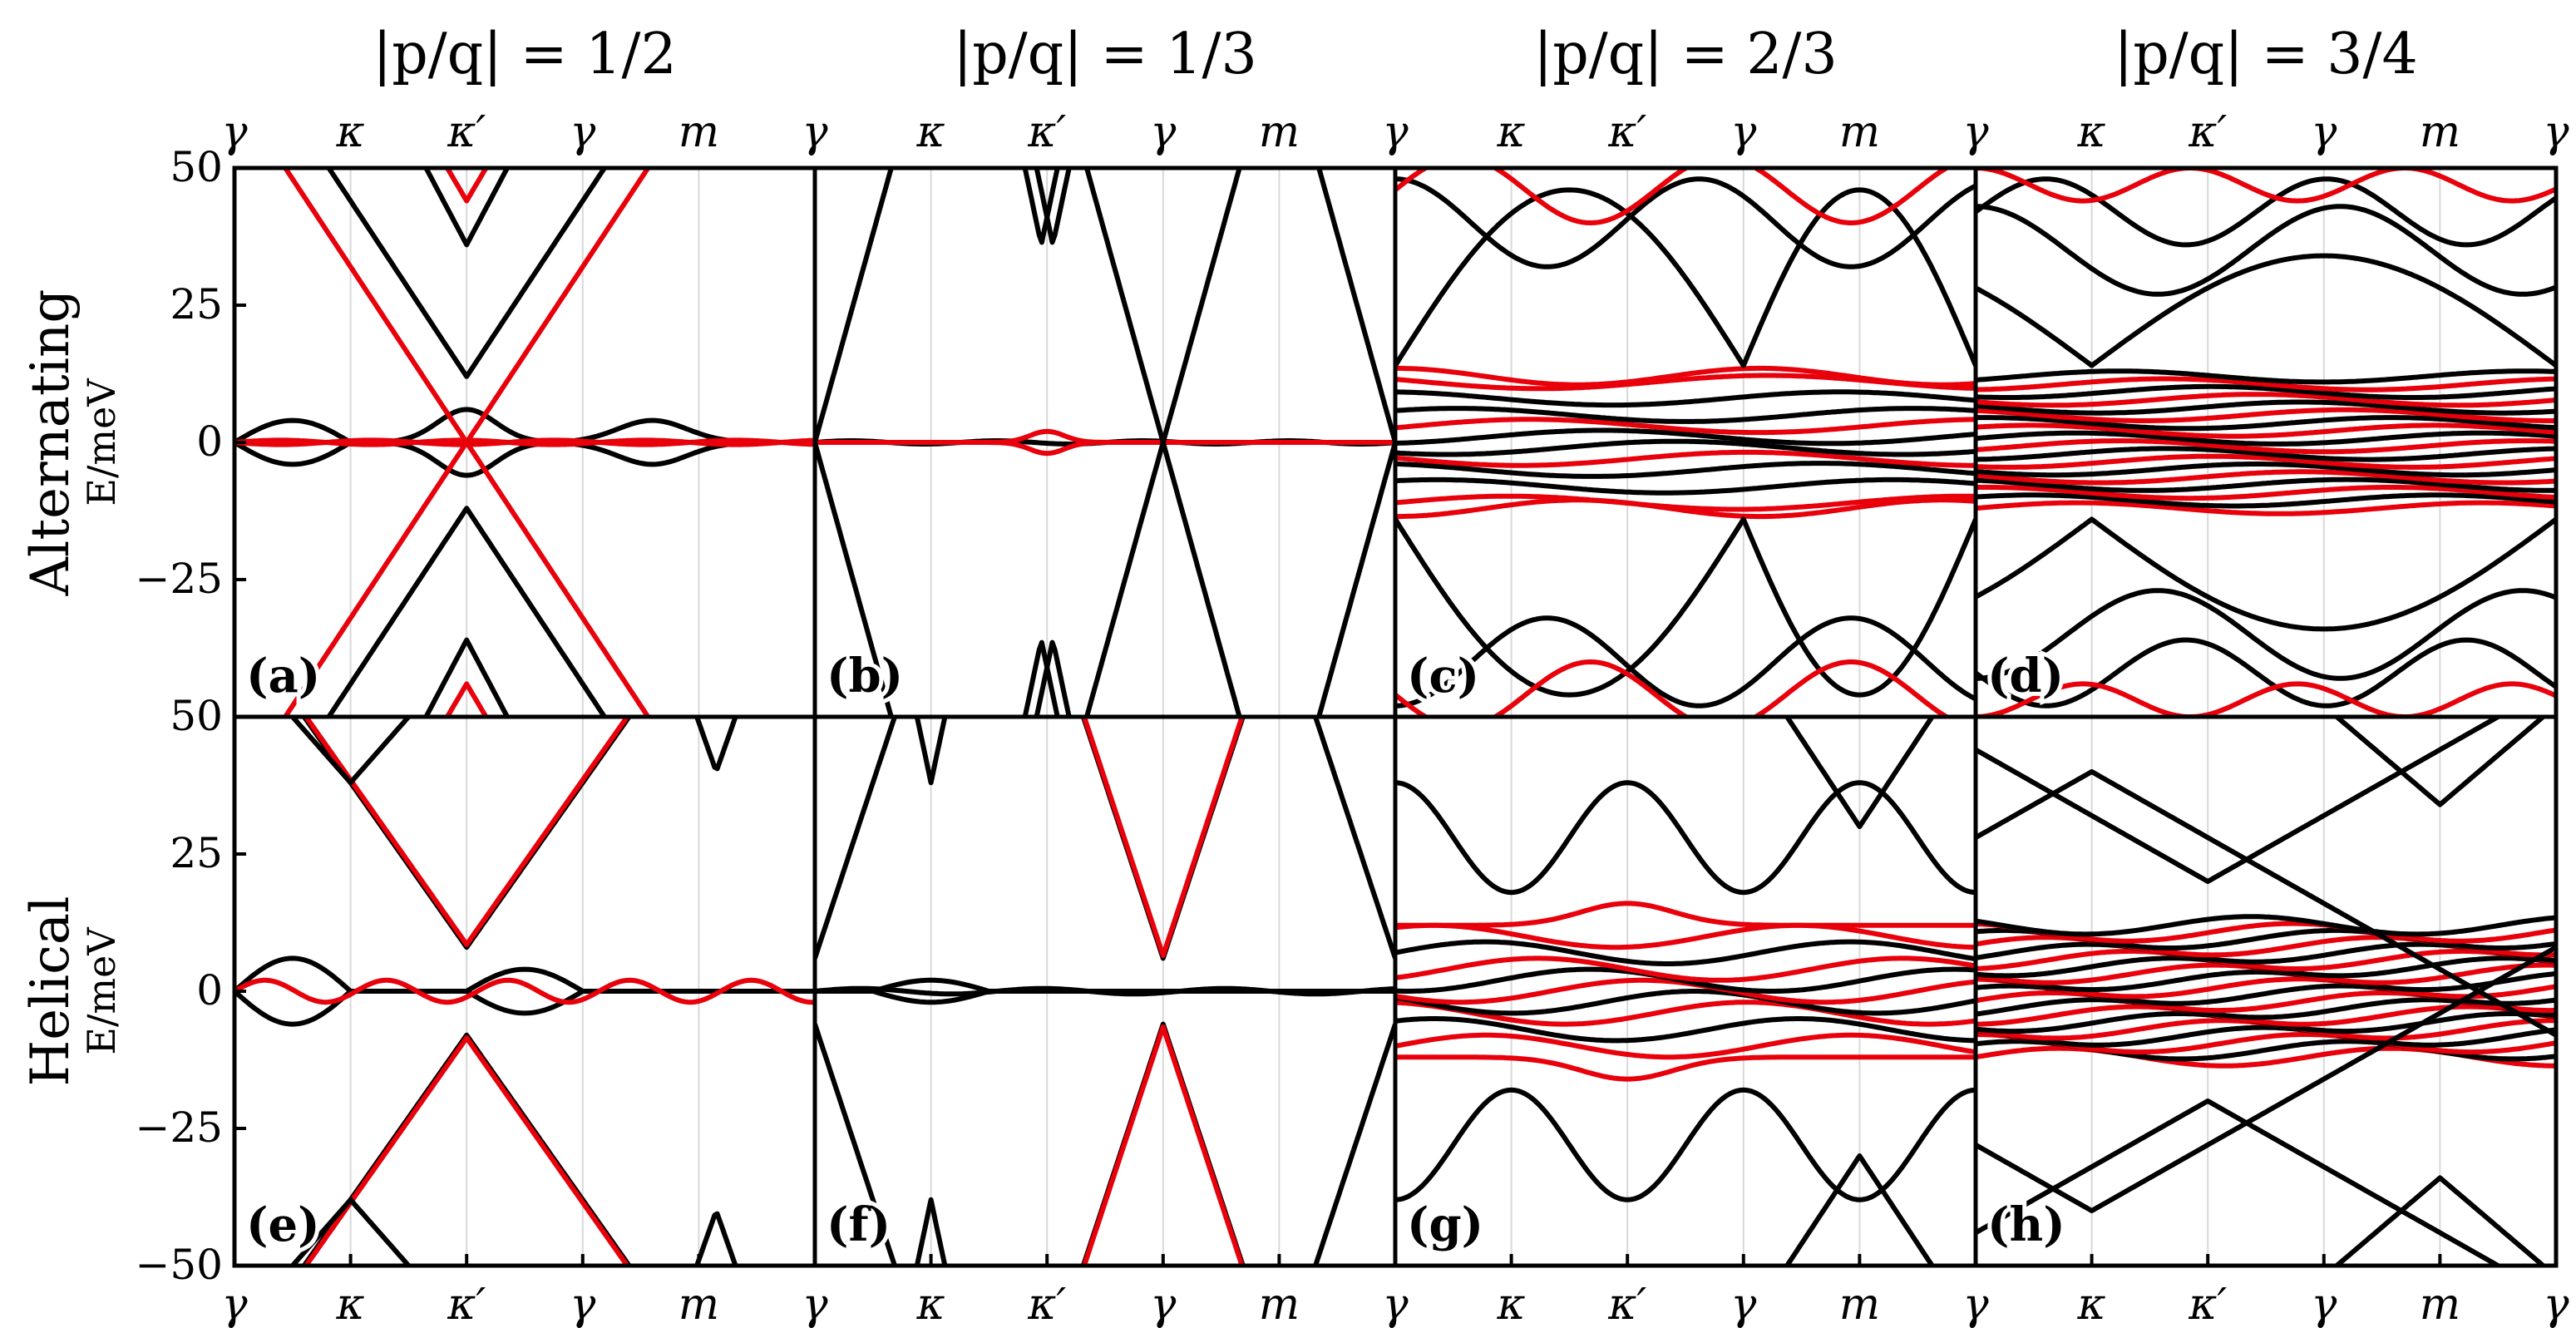 This screenshot has width=2576, height=1328. I want to click on panel-h: (h), so click(2266, 991).